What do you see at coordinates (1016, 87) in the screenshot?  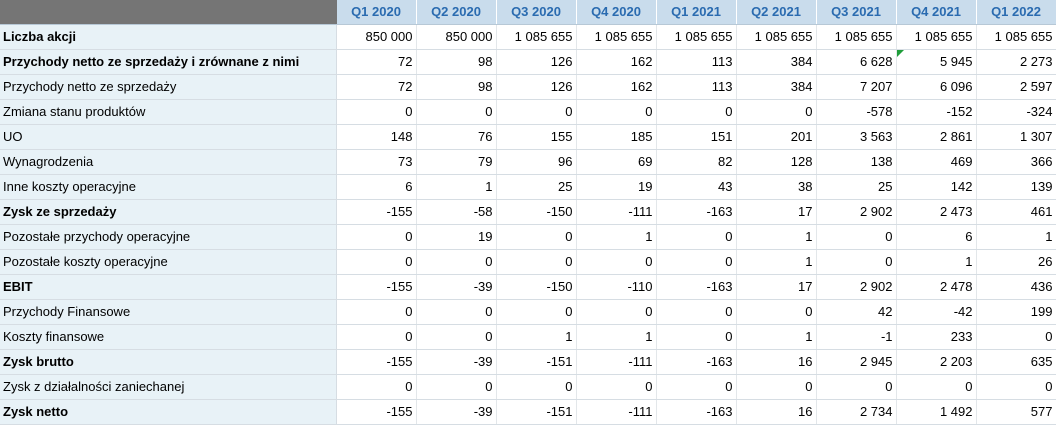 I see `table-cell: 2 597` at bounding box center [1016, 87].